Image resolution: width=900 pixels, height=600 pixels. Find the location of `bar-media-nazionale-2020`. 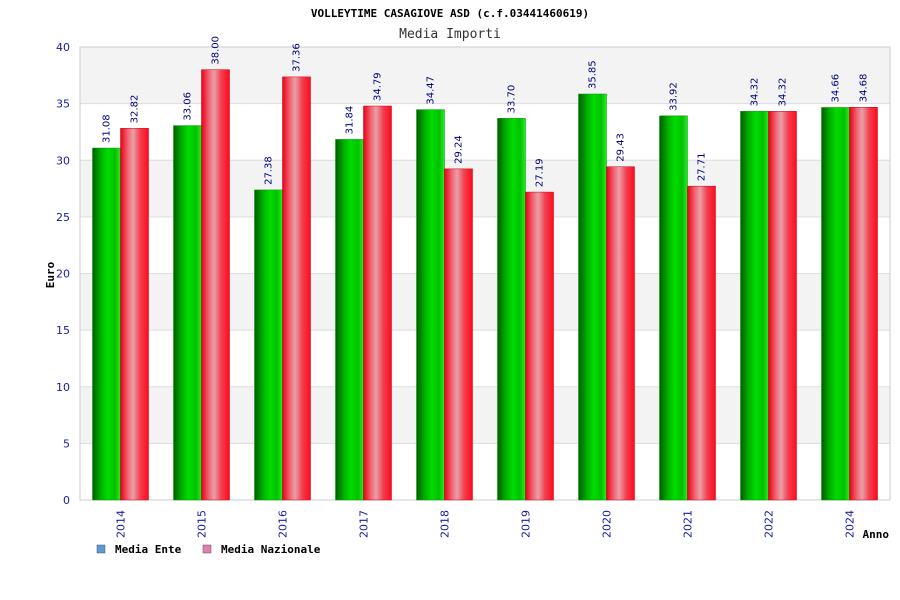

bar-media-nazionale-2020 is located at coordinates (620, 333).